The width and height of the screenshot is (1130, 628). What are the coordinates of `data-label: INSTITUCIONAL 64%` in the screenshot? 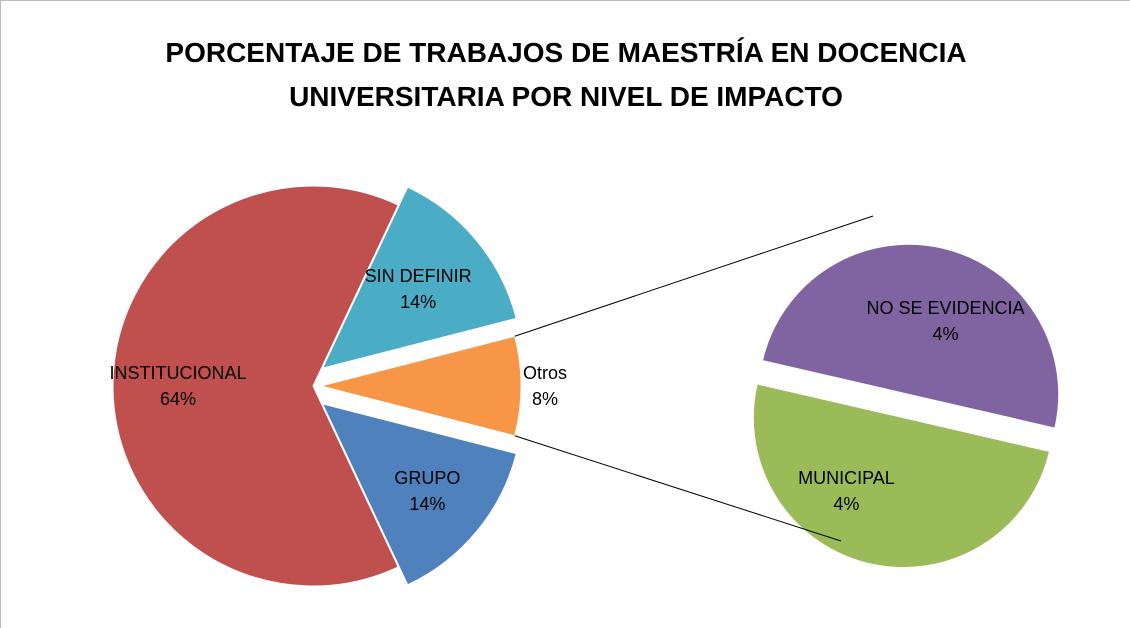 It's located at (178, 386).